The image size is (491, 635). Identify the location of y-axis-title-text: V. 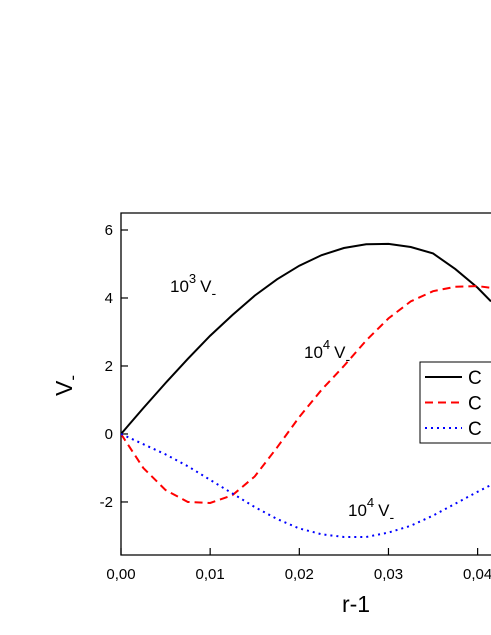
(64, 388).